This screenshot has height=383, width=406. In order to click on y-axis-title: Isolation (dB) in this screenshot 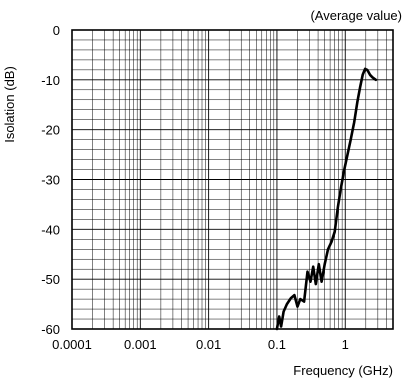, I will do `click(9, 104)`.